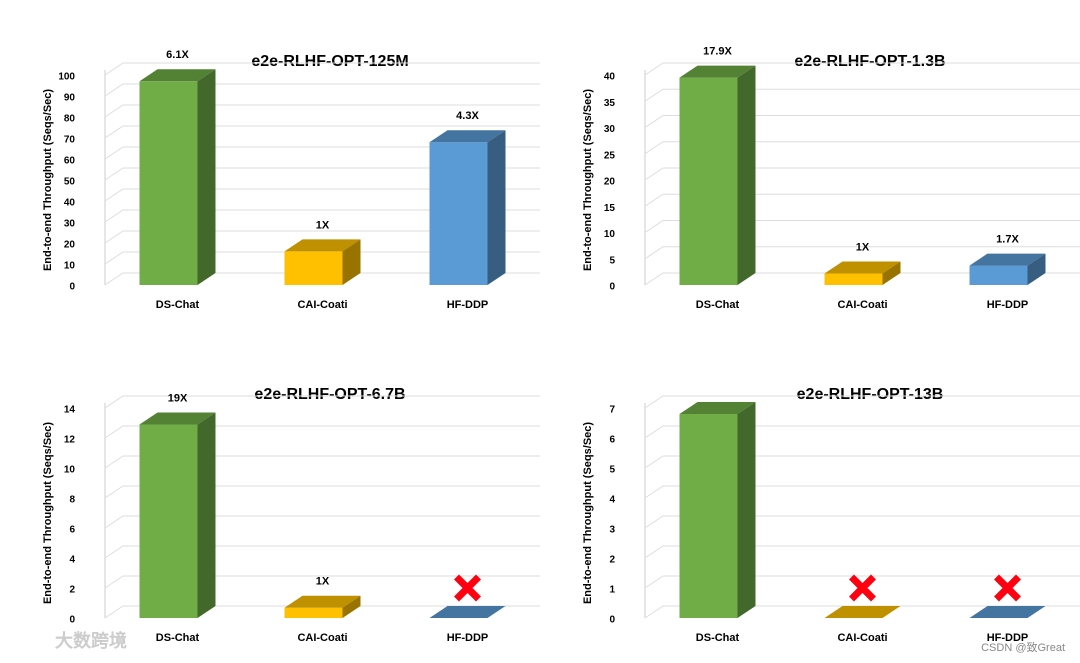  Describe the element at coordinates (72, 530) in the screenshot. I see `y-tick-label: 6` at that location.